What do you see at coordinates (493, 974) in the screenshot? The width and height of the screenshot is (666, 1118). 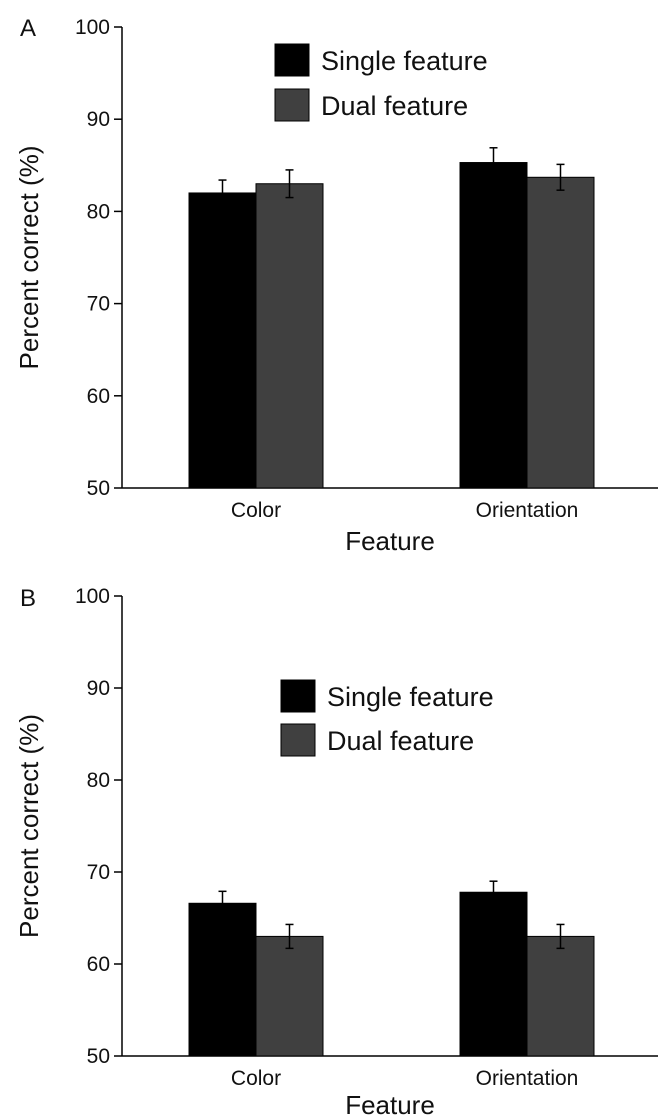 I see `bar-b-orientation-single` at bounding box center [493, 974].